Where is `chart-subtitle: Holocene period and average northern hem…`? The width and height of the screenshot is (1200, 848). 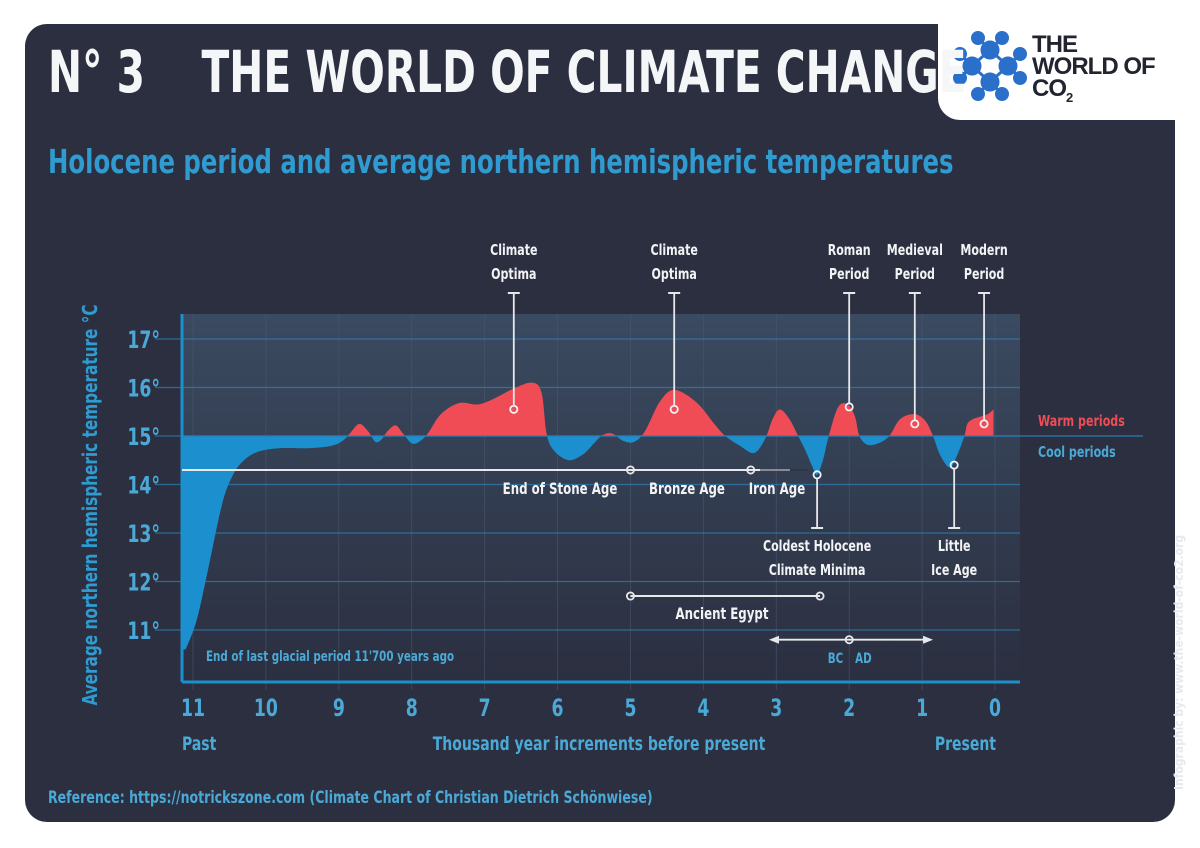 chart-subtitle: Holocene period and average northern hem… is located at coordinates (501, 161).